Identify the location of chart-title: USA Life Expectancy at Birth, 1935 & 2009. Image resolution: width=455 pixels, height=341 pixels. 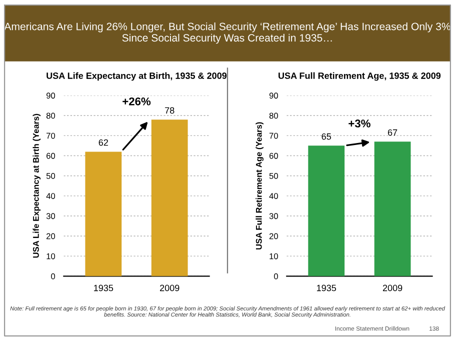
(136, 76).